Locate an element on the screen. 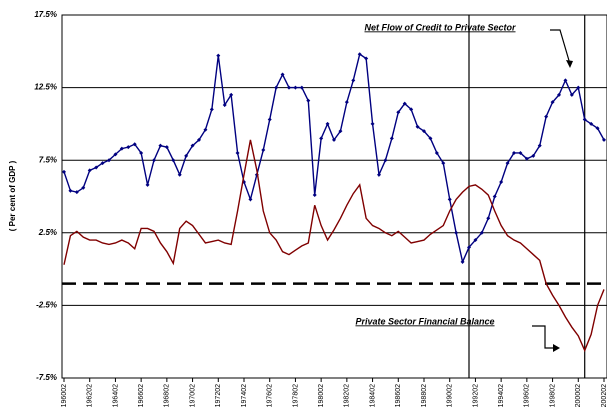  x-tick-label: 198802 is located at coordinates (424, 395).